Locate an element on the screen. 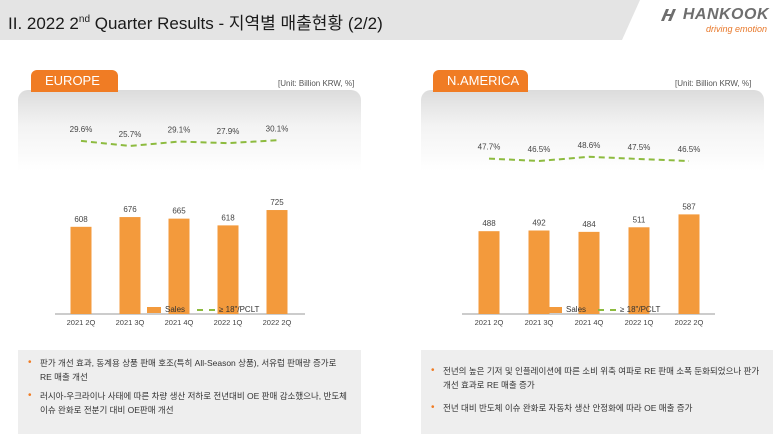 This screenshot has width=773, height=436. europe-x-tick-label: 2022 1Q is located at coordinates (228, 322).